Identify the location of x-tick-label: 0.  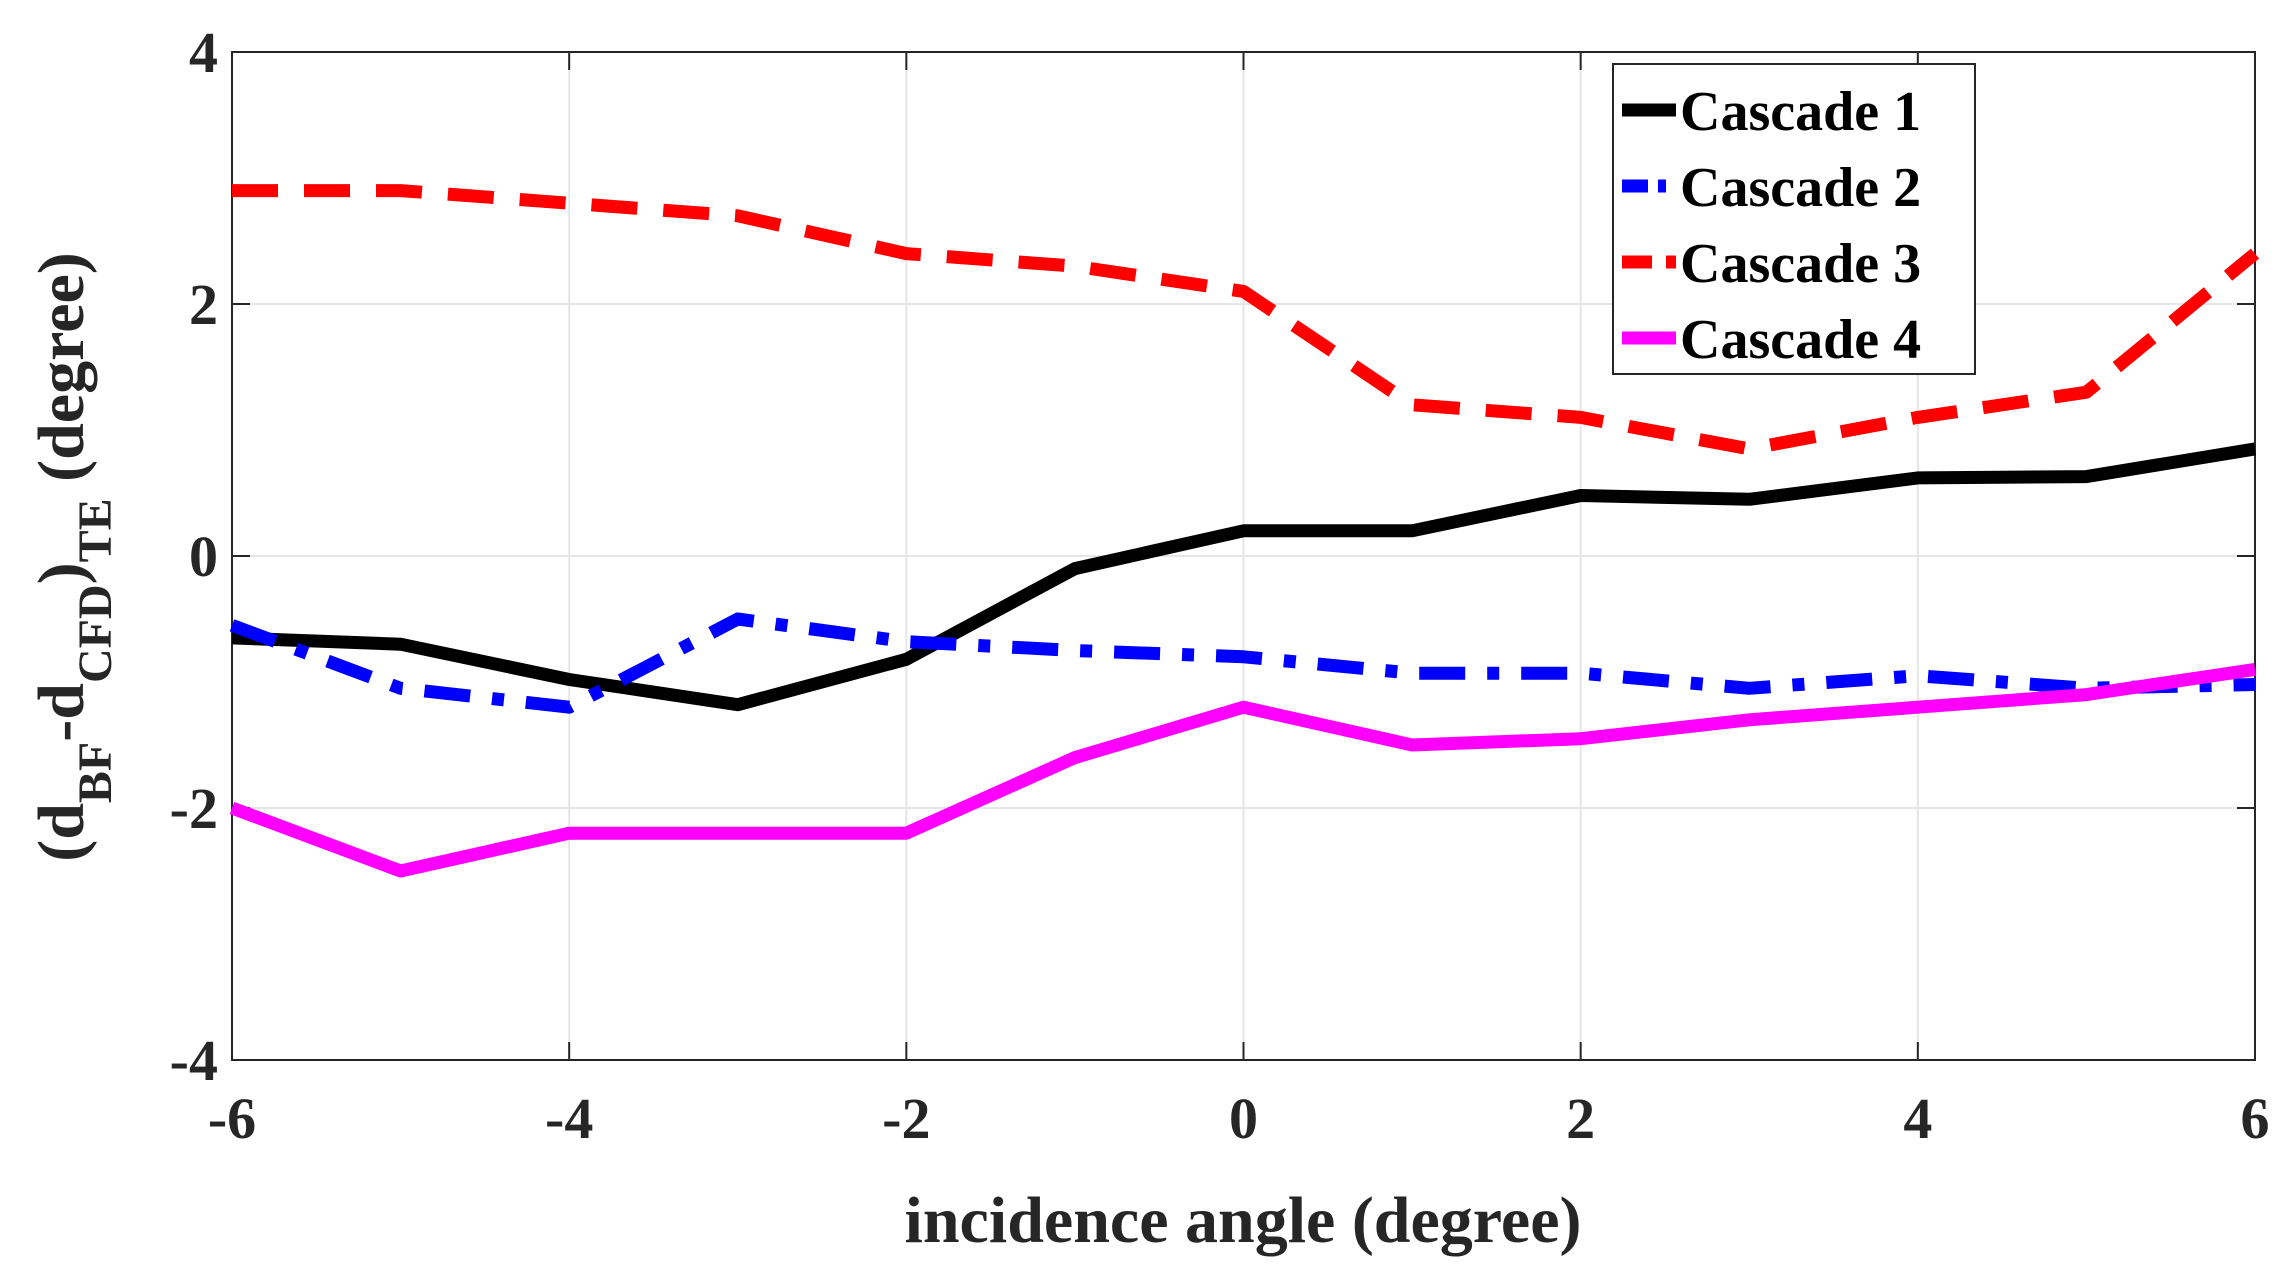
(1243, 1118).